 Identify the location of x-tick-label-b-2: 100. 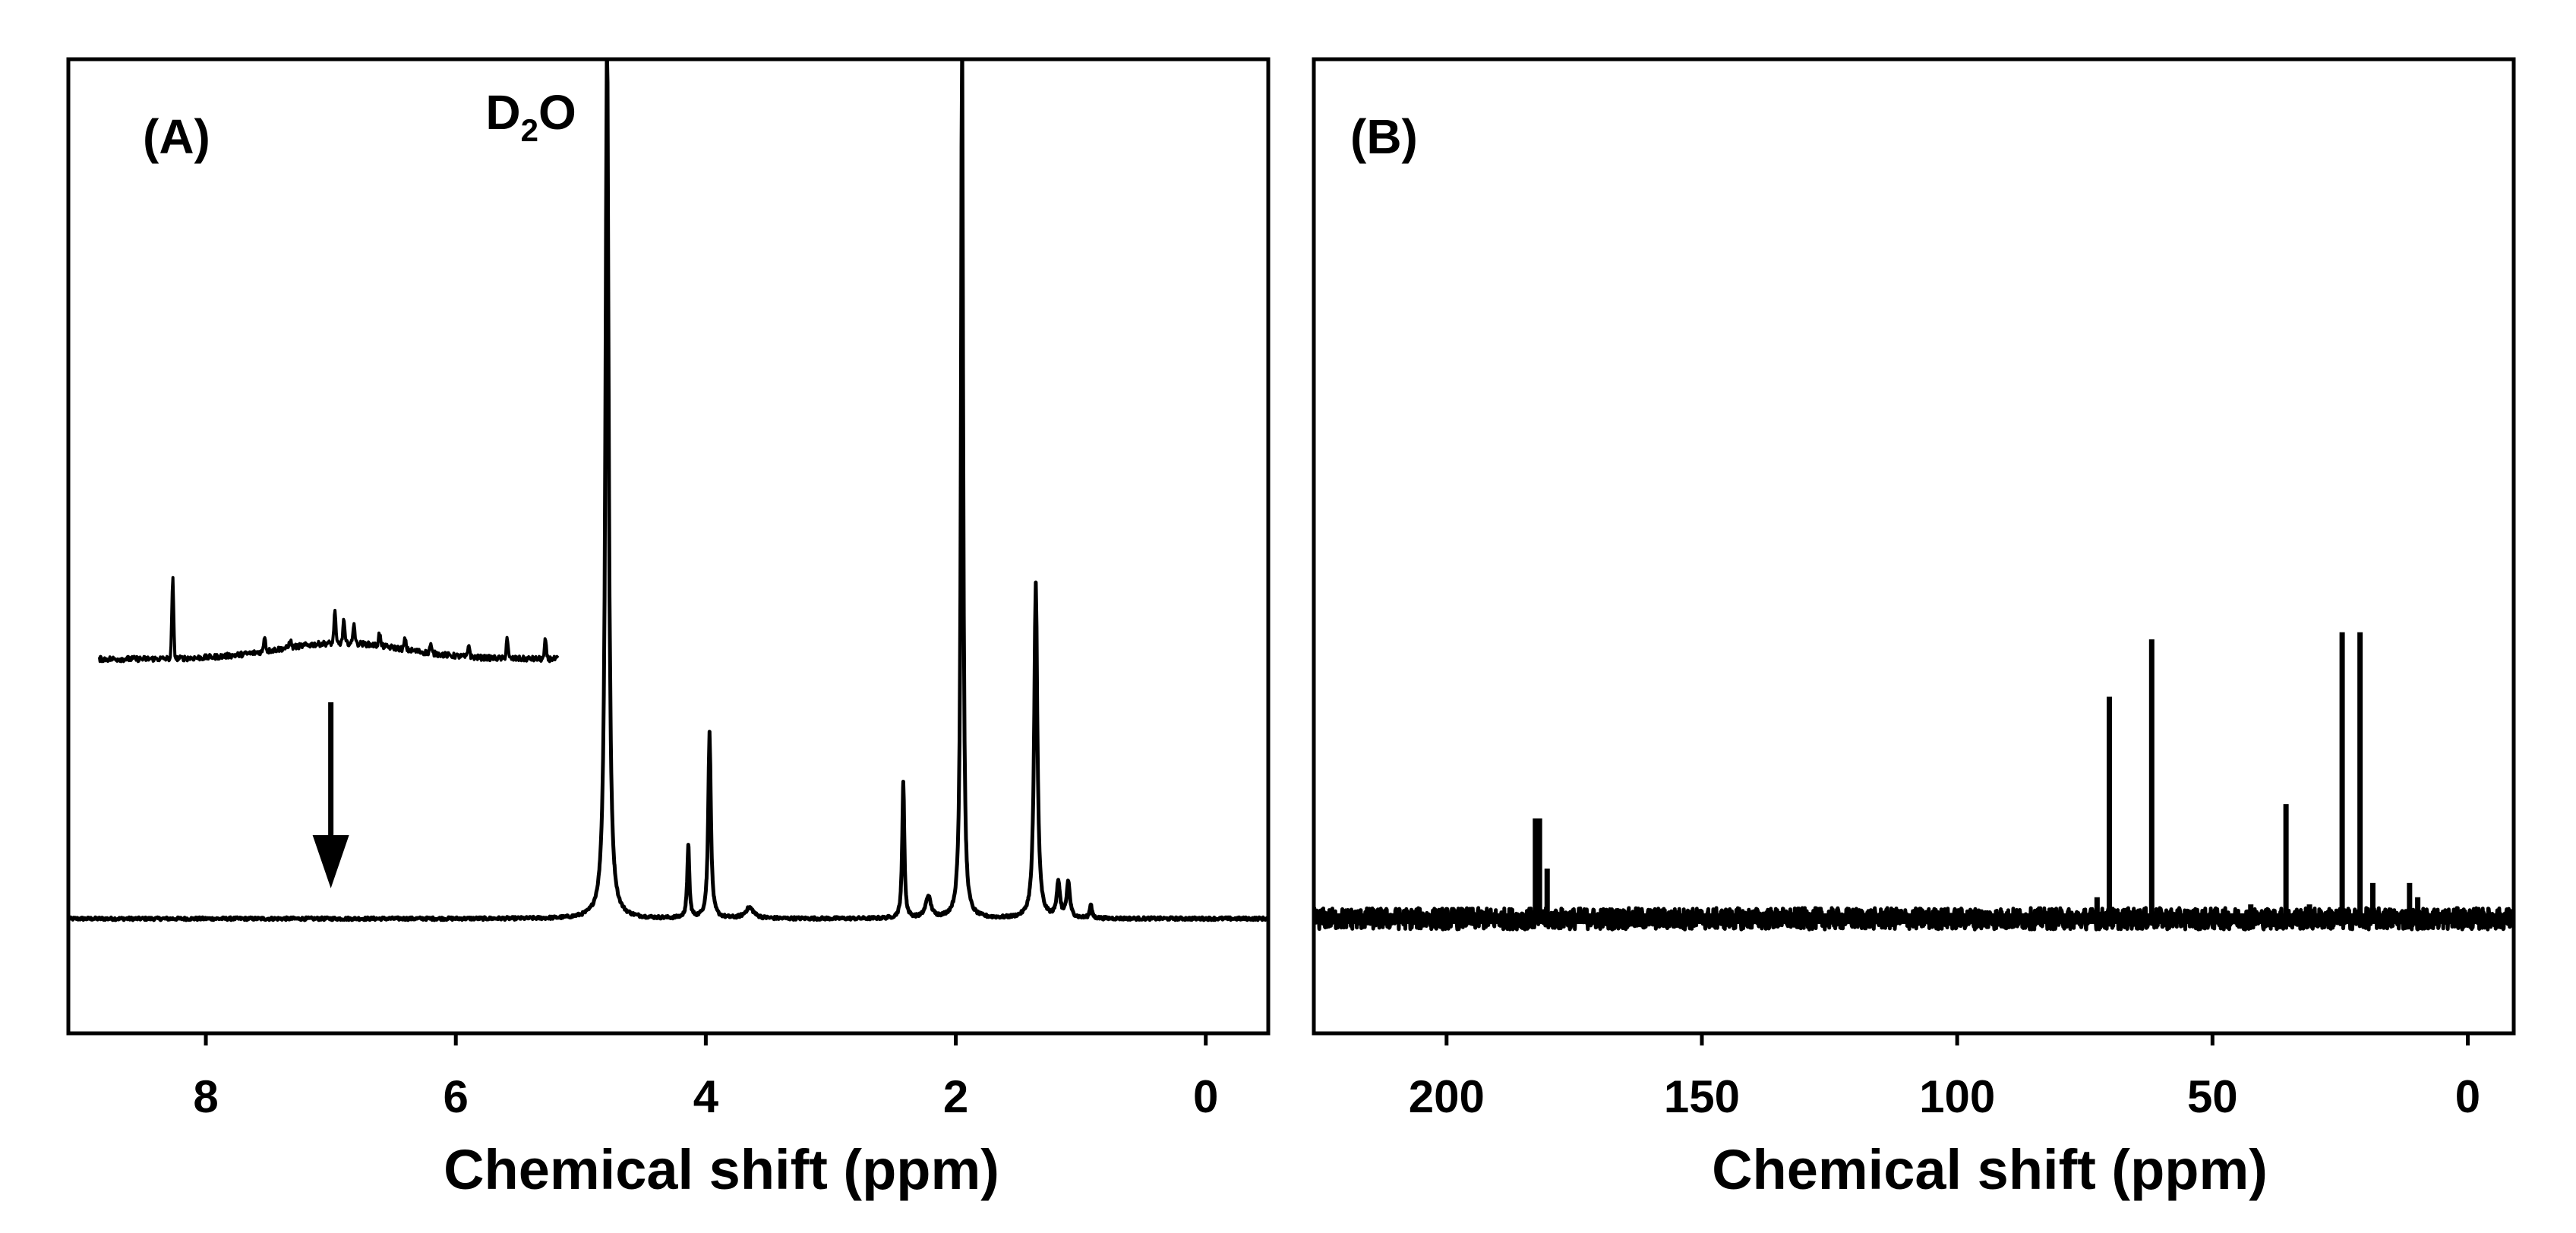
(1957, 1096).